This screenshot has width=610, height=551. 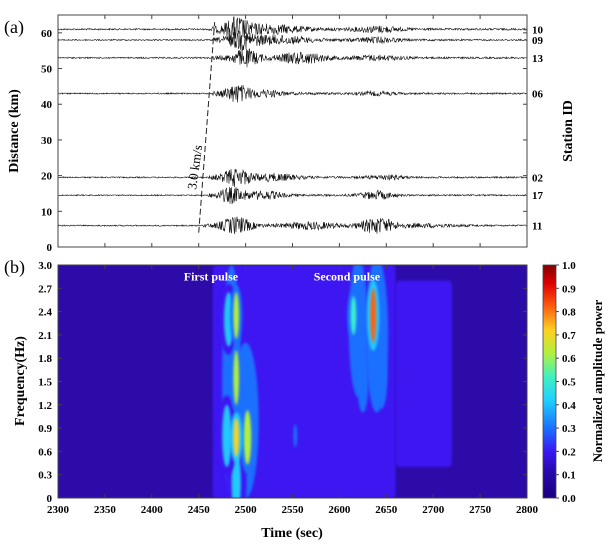 I want to click on panel-b-label: (b), so click(x=14, y=267).